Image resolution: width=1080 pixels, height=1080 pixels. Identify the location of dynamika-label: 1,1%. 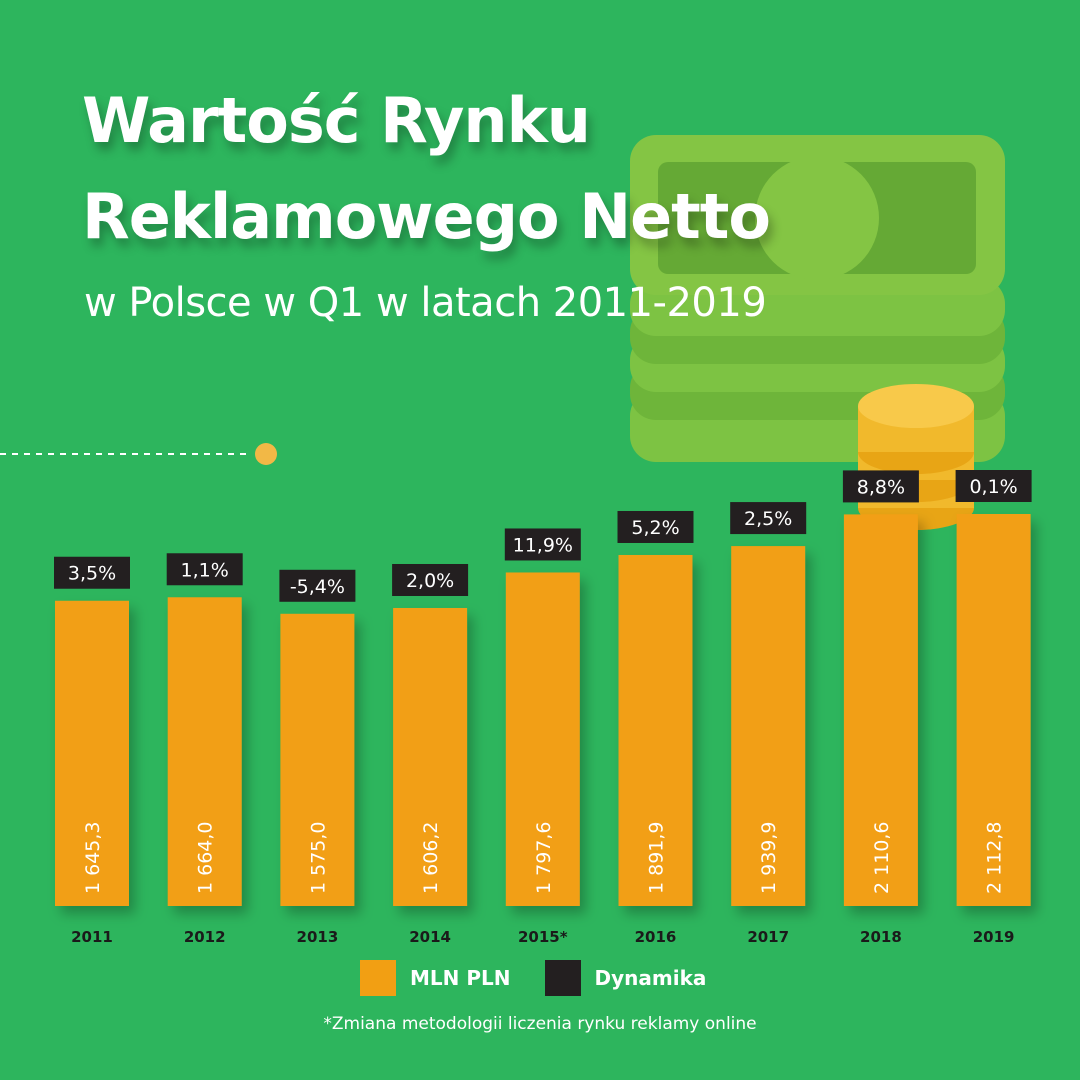
(205, 570).